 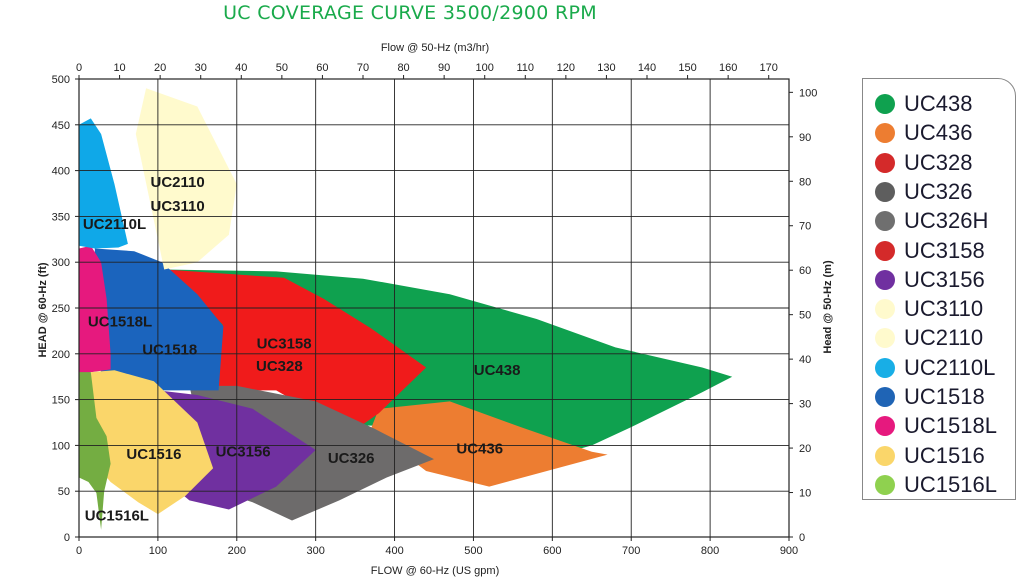 I want to click on y-right-tick-label: 40, so click(x=805, y=360).